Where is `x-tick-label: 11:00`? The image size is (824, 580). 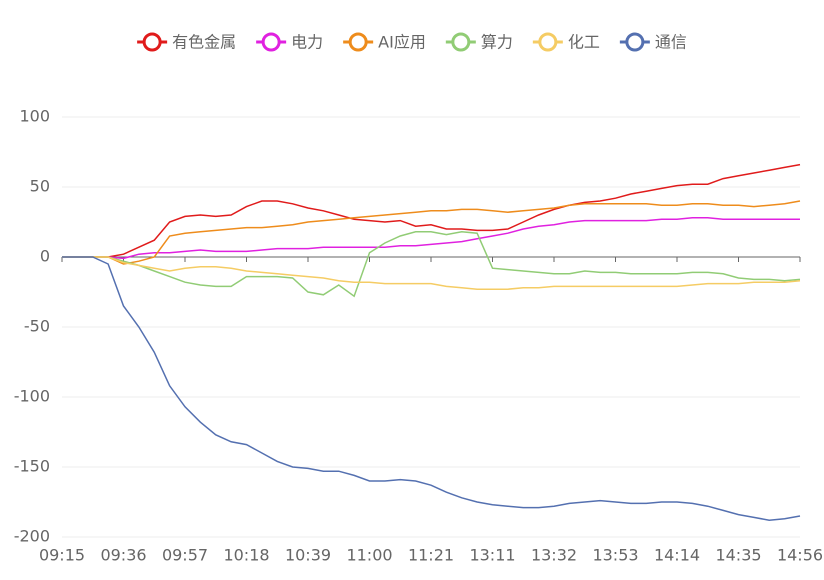
x-tick-label: 11:00 is located at coordinates (369, 555).